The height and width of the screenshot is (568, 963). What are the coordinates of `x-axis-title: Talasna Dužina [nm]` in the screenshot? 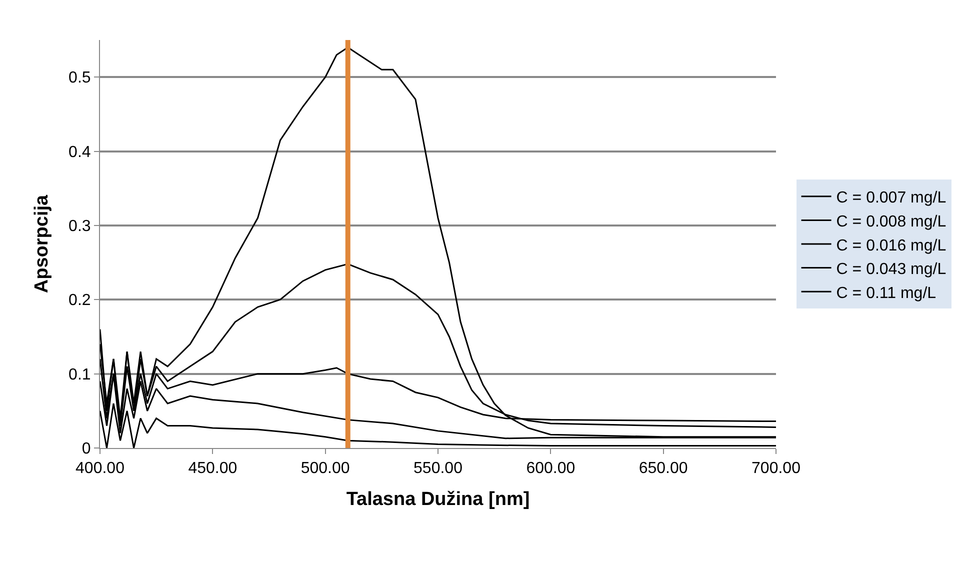 It's located at (438, 499).